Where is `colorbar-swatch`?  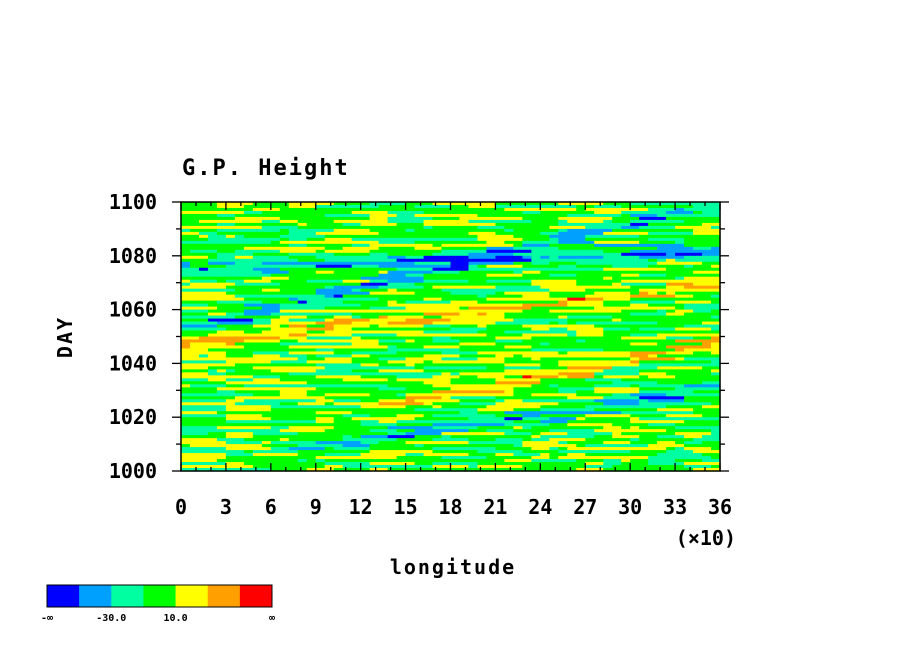 colorbar-swatch is located at coordinates (95, 596).